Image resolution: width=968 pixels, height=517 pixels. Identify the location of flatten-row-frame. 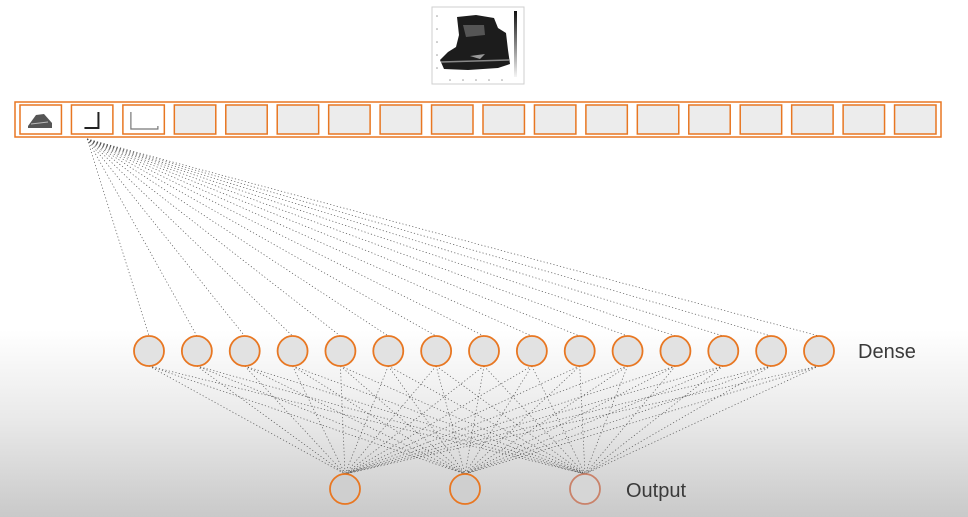
(478, 119).